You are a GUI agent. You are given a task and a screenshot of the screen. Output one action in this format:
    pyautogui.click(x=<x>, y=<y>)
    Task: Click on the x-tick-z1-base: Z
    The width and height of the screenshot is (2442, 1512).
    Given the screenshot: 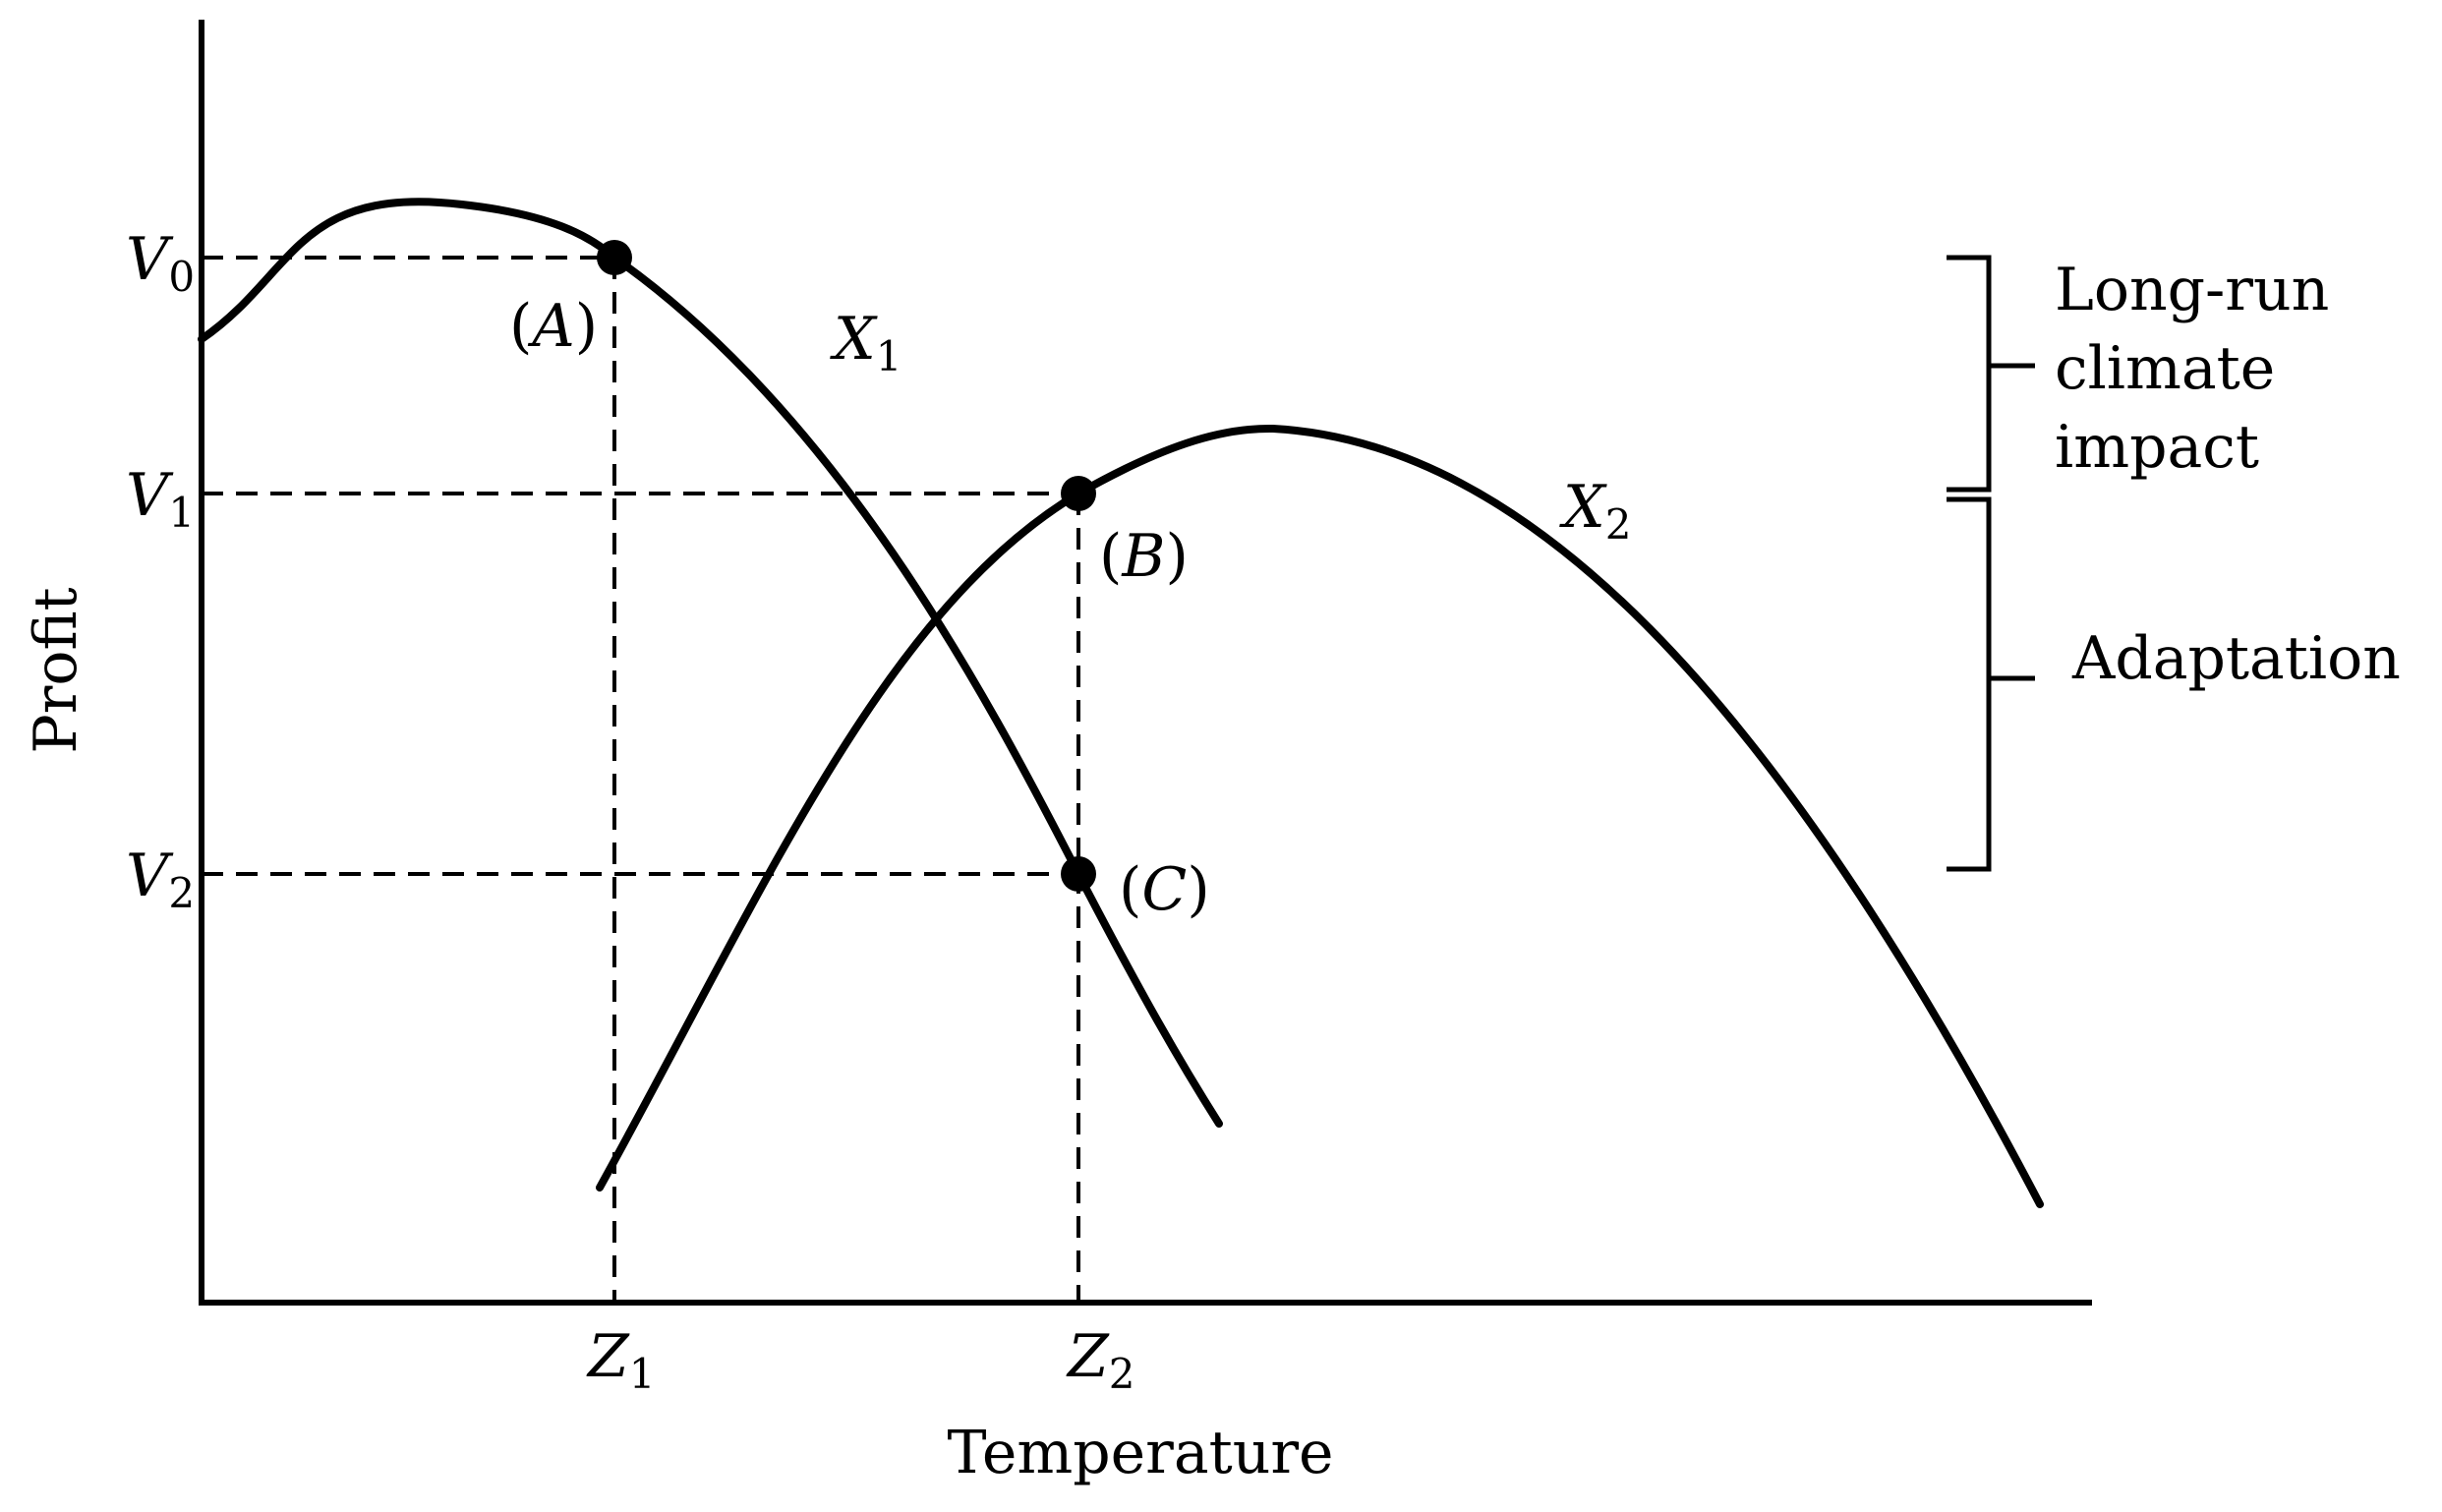 What is the action you would take?
    pyautogui.click(x=608, y=1356)
    